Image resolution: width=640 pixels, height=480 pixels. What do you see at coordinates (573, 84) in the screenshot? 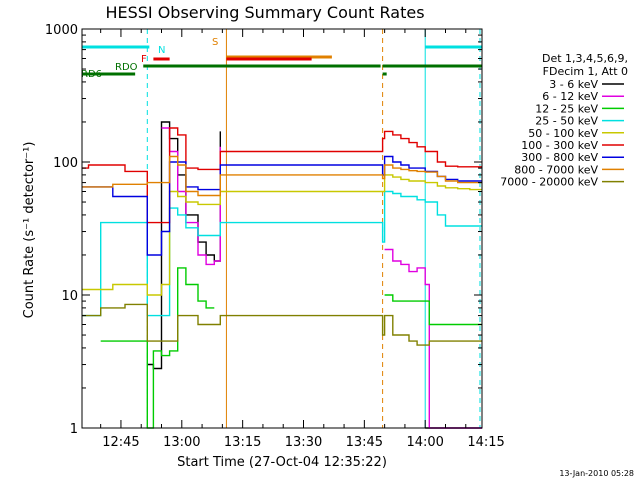
I see `legend-label-0: 3 - 6 keV` at bounding box center [573, 84].